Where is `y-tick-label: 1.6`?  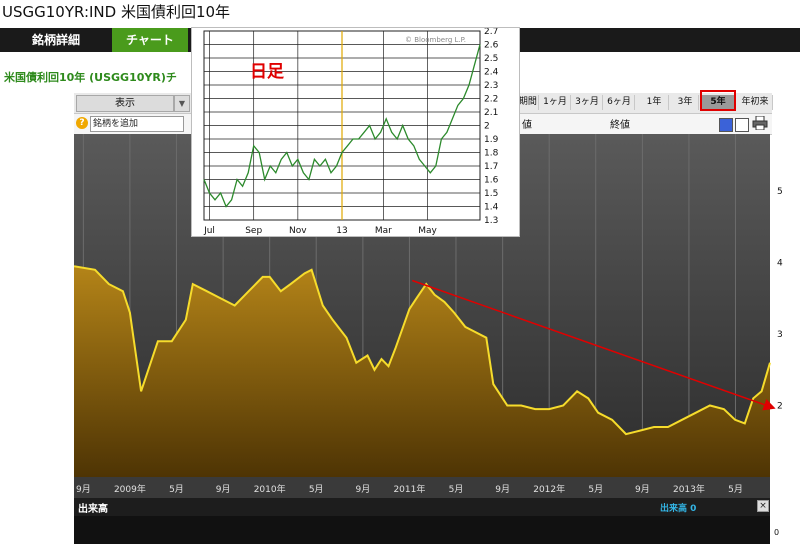
y-tick-label: 1.6 is located at coordinates (491, 181).